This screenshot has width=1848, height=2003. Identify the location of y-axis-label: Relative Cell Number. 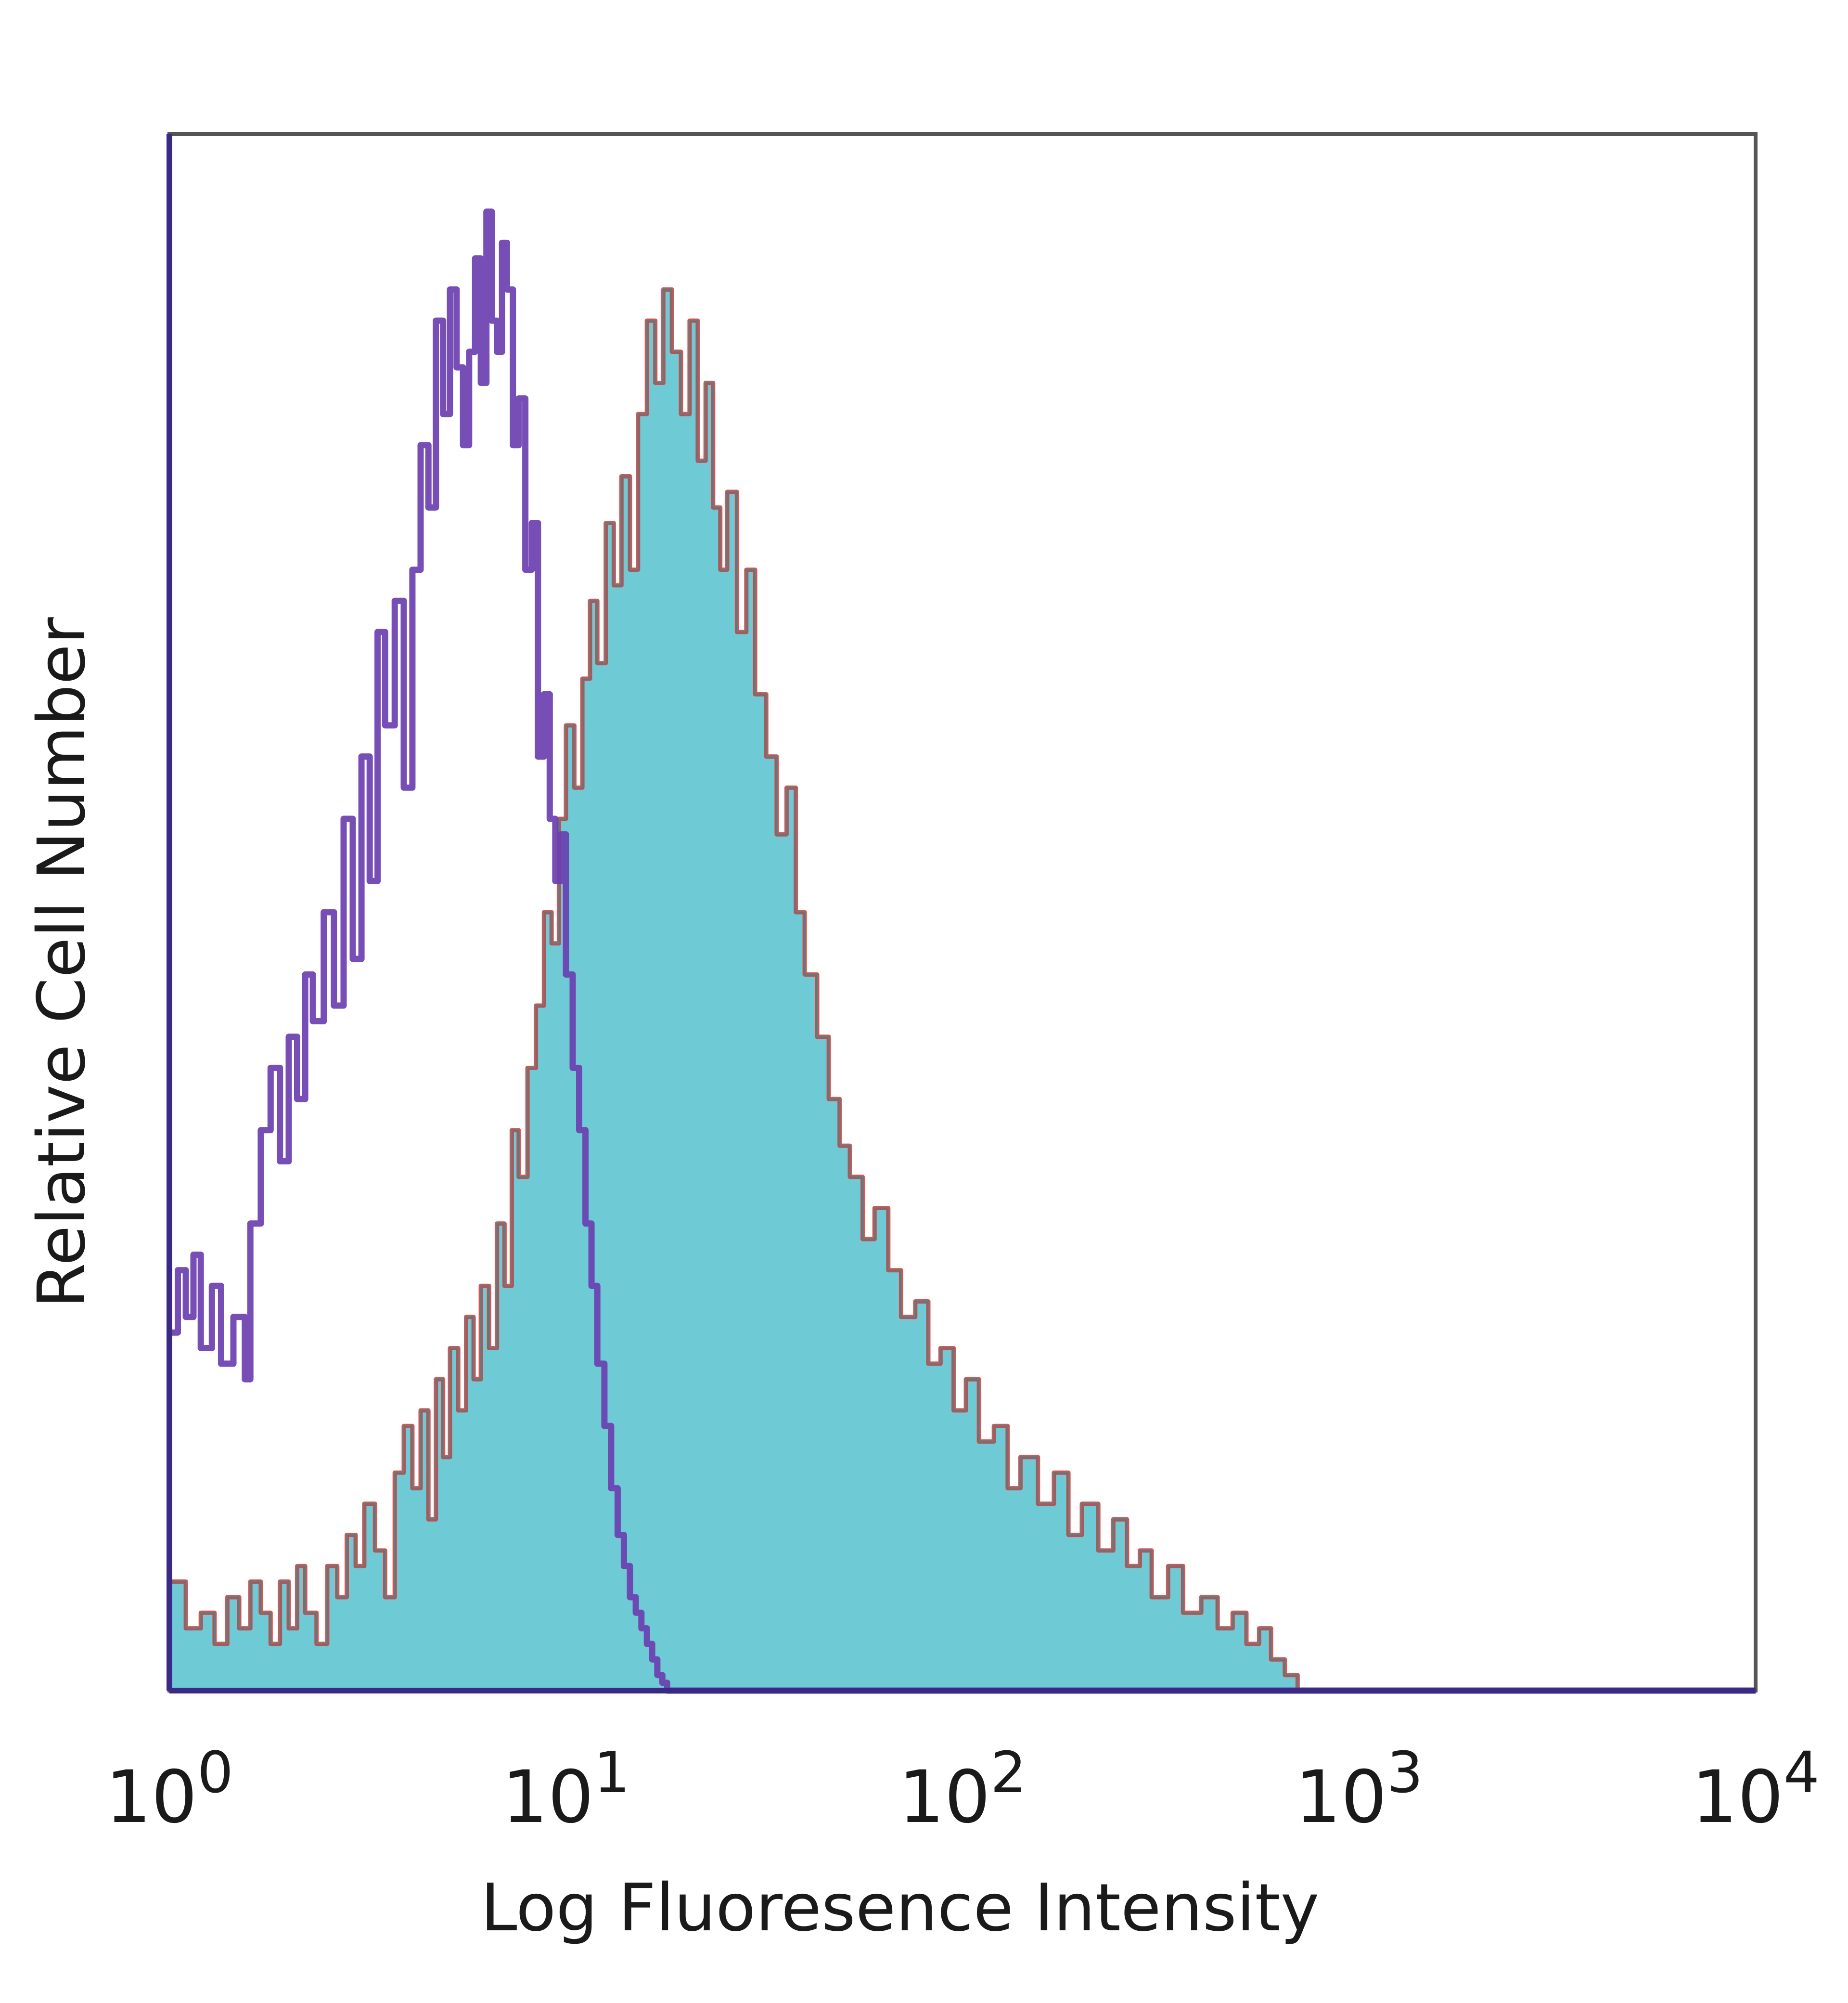
(62, 962).